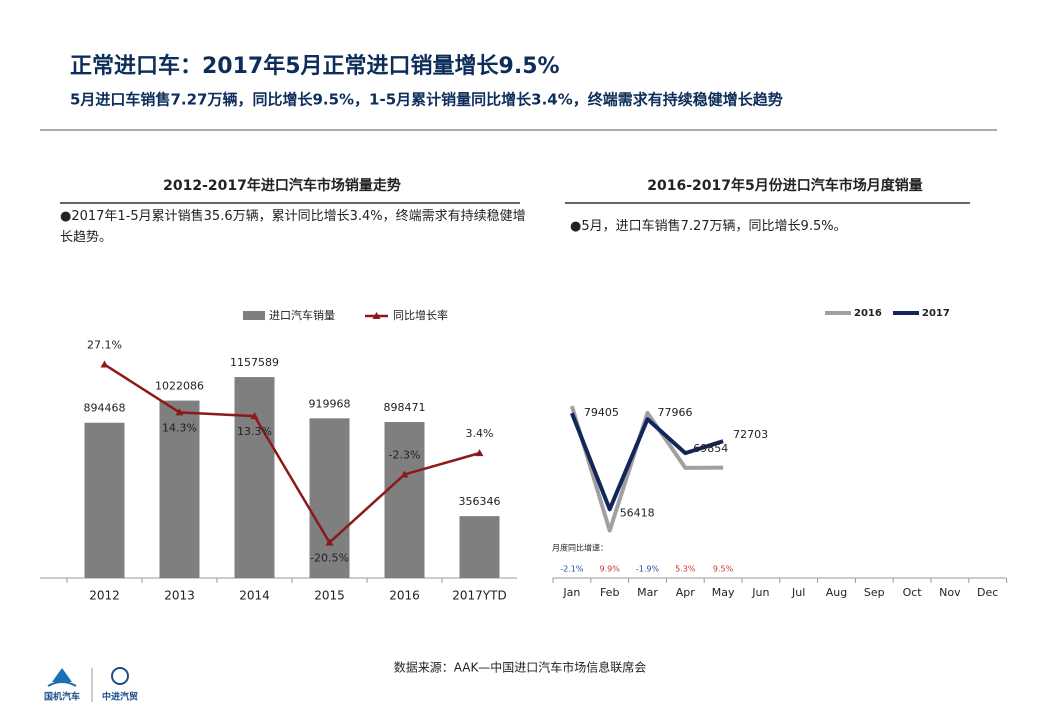 The width and height of the screenshot is (1040, 720). Describe the element at coordinates (104, 345) in the screenshot. I see `data-label: 27.1%` at that location.